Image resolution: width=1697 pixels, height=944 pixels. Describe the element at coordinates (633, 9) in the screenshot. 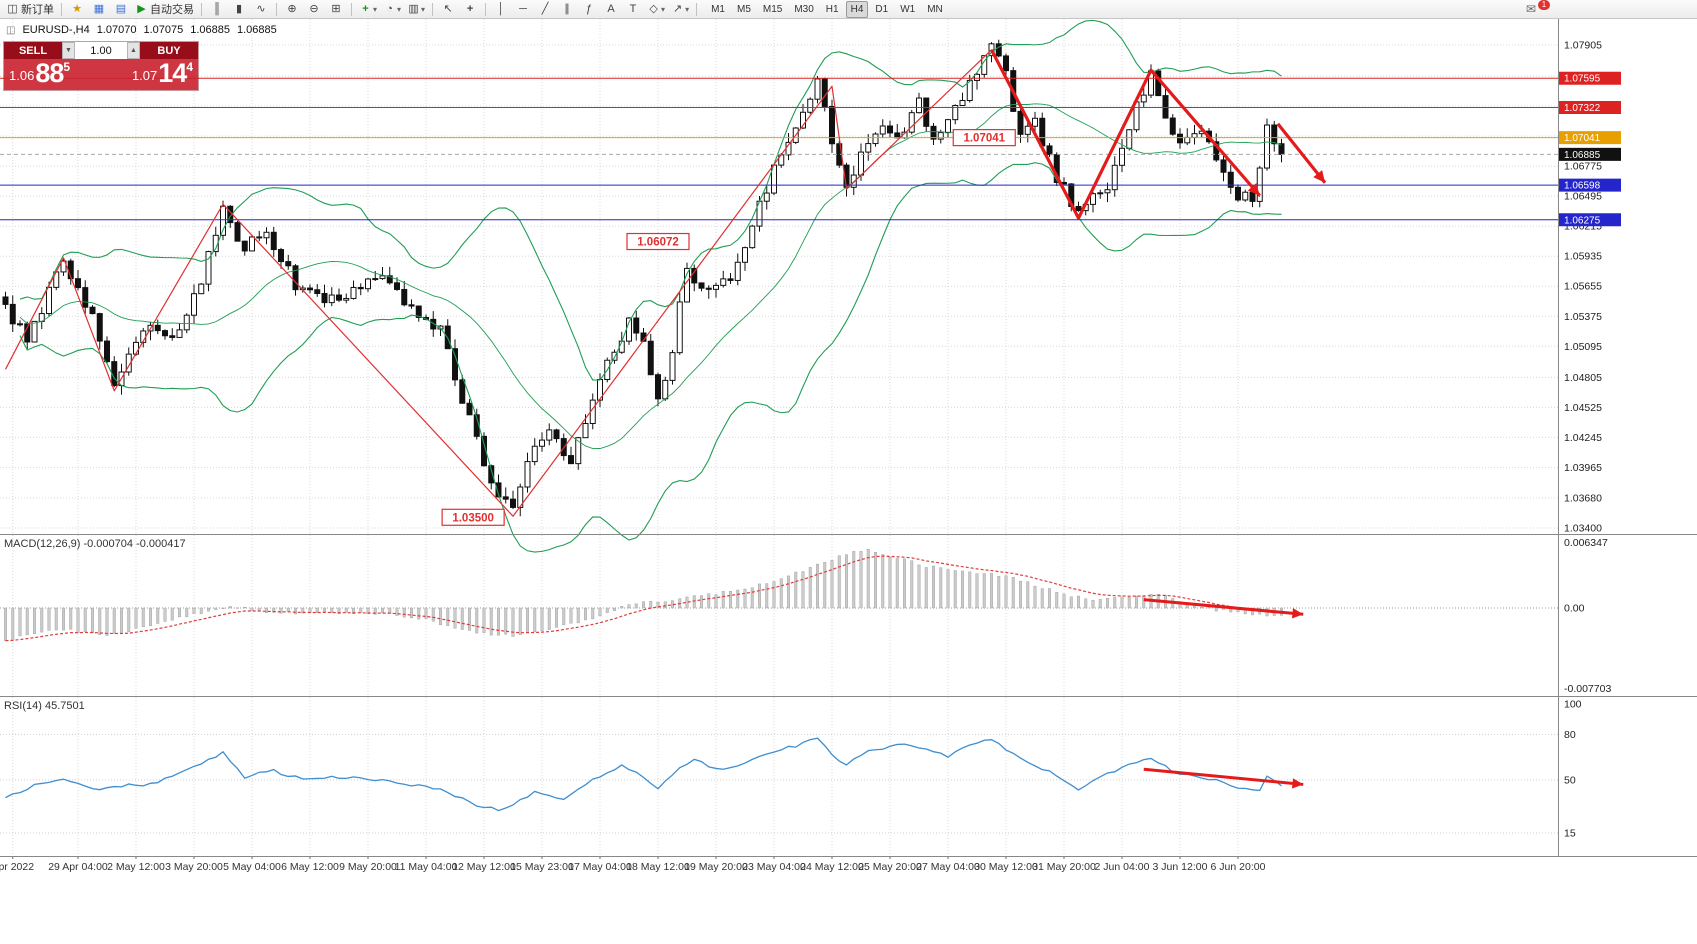

I see `label-button: T` at that location.